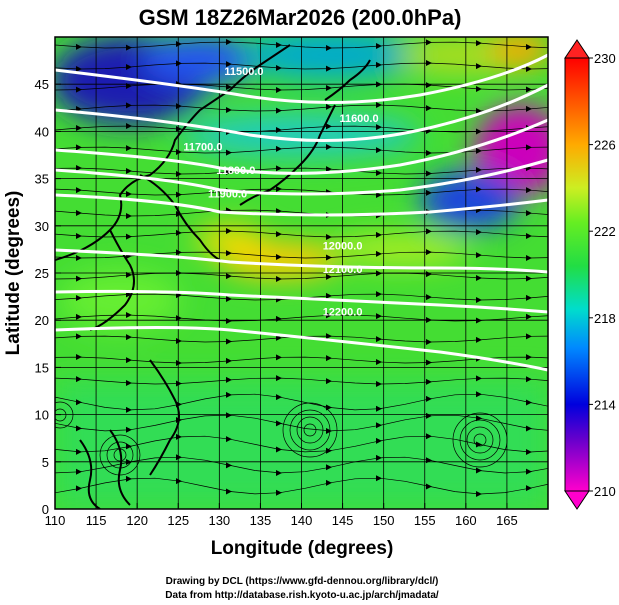 This screenshot has width=619, height=605. What do you see at coordinates (42, 179) in the screenshot?
I see `y-tick-label: 35` at bounding box center [42, 179].